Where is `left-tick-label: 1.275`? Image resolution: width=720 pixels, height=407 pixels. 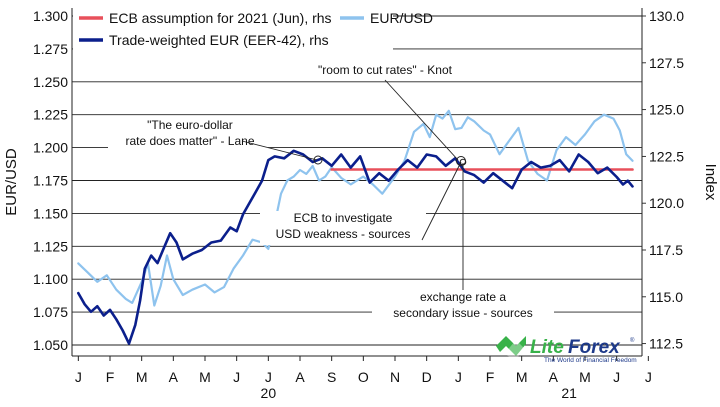 left-tick-label: 1.275 is located at coordinates (50, 49).